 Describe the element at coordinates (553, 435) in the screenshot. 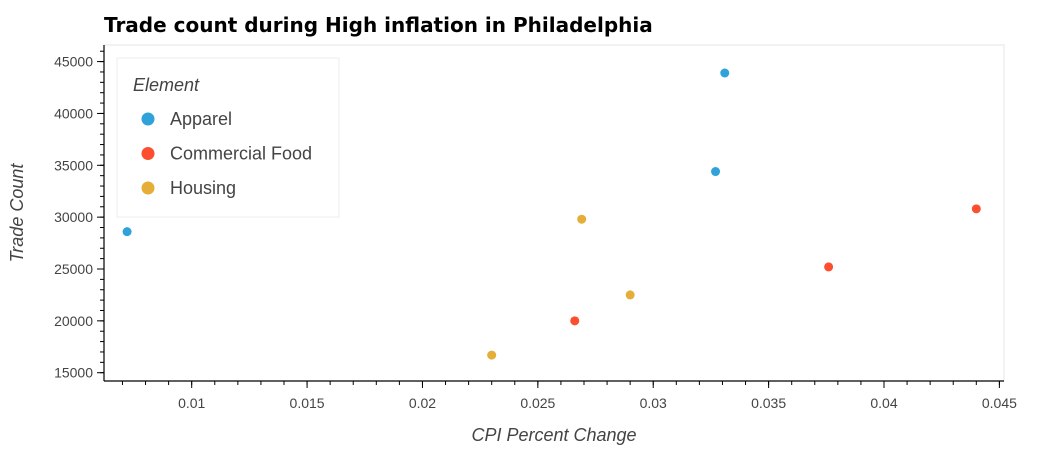

I see `x-axis-label: CPI Percent Change` at that location.